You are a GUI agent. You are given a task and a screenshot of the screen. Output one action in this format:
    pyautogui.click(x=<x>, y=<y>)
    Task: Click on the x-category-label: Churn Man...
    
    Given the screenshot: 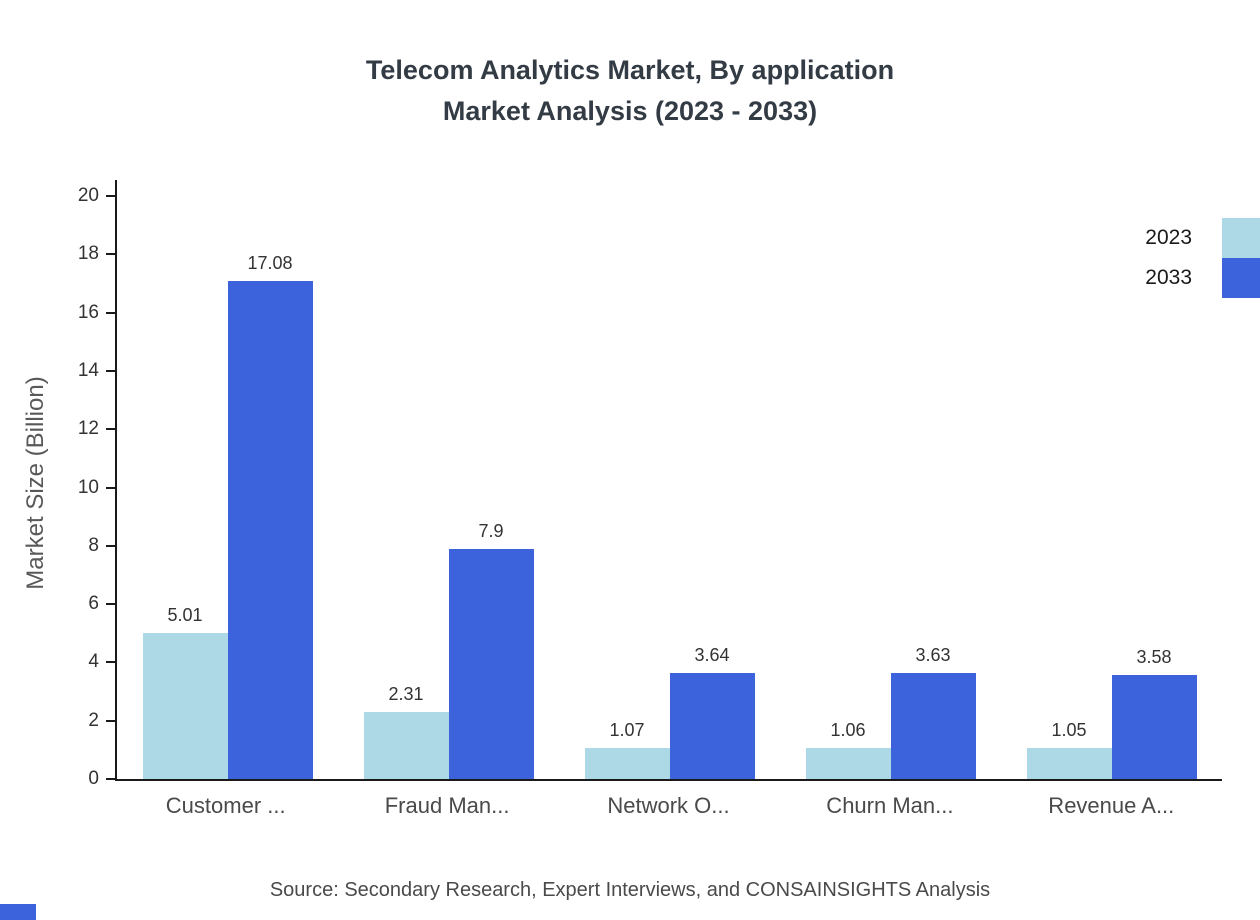 What is the action you would take?
    pyautogui.click(x=890, y=805)
    